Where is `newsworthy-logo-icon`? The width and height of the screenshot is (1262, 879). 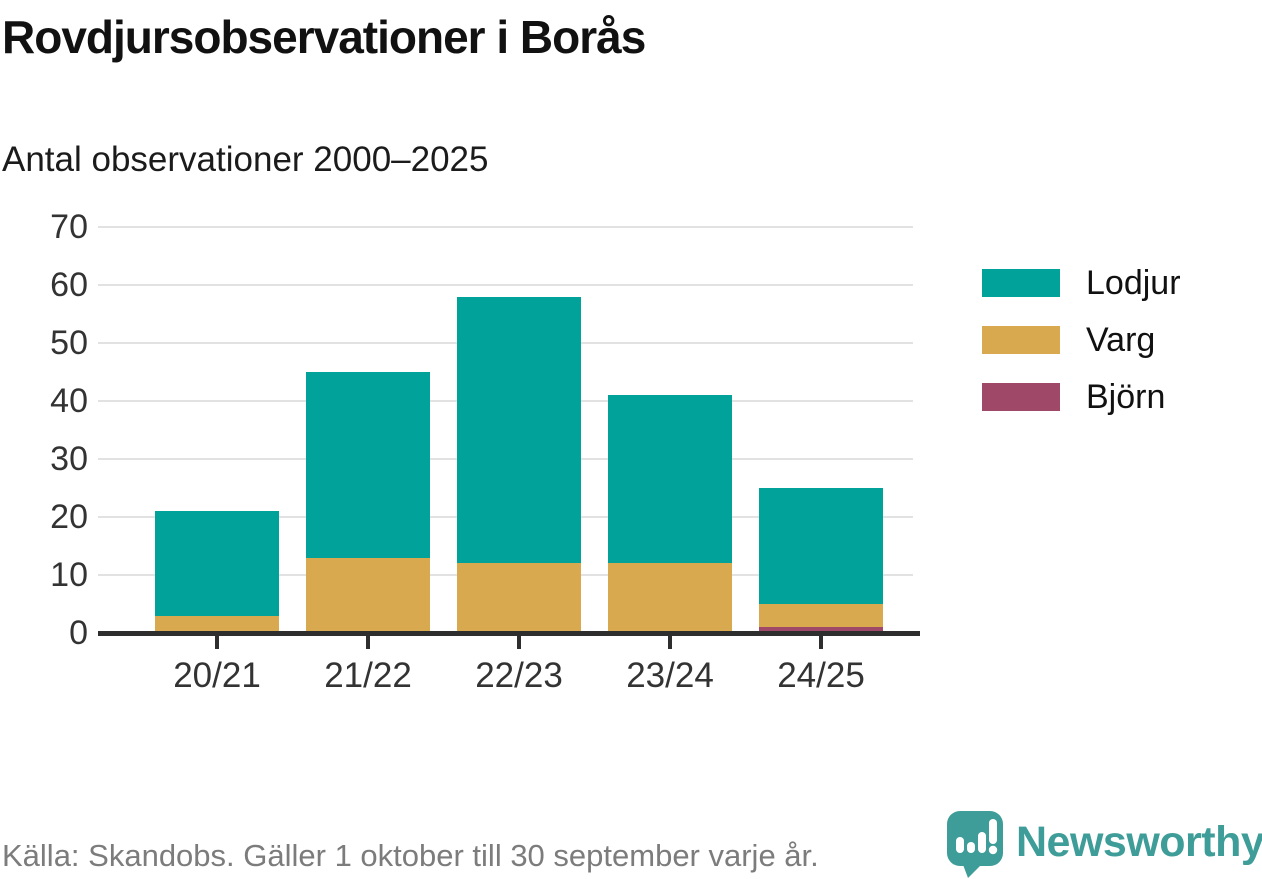
newsworthy-logo-icon is located at coordinates (975, 844).